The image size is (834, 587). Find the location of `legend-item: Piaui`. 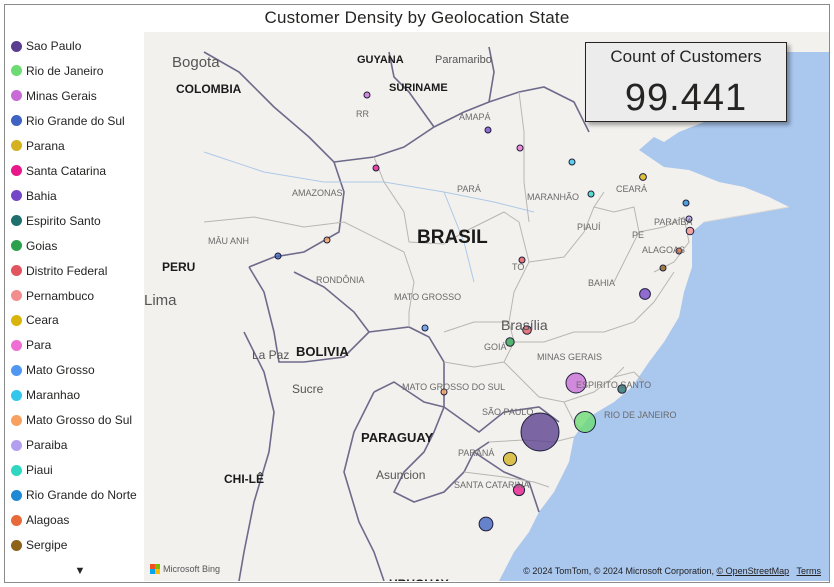

legend-item: Piaui is located at coordinates (32, 470).